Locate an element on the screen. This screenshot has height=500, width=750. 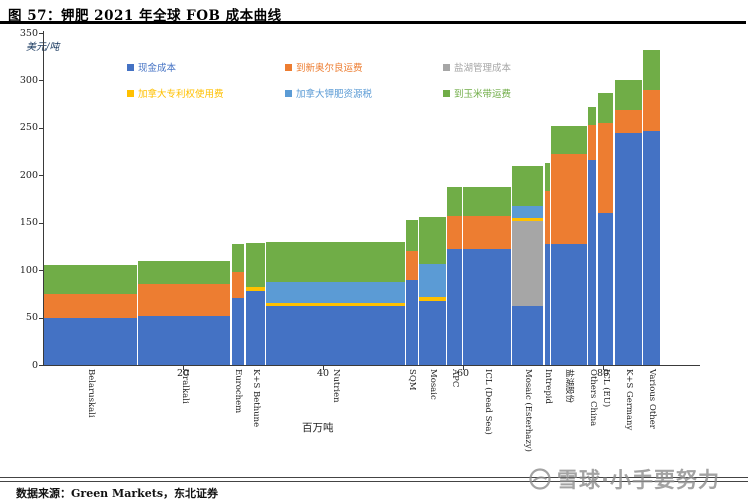
chart-title: 图 57：钾肥 2021 年全球 FOB 成本曲线 is located at coordinates (145, 16).